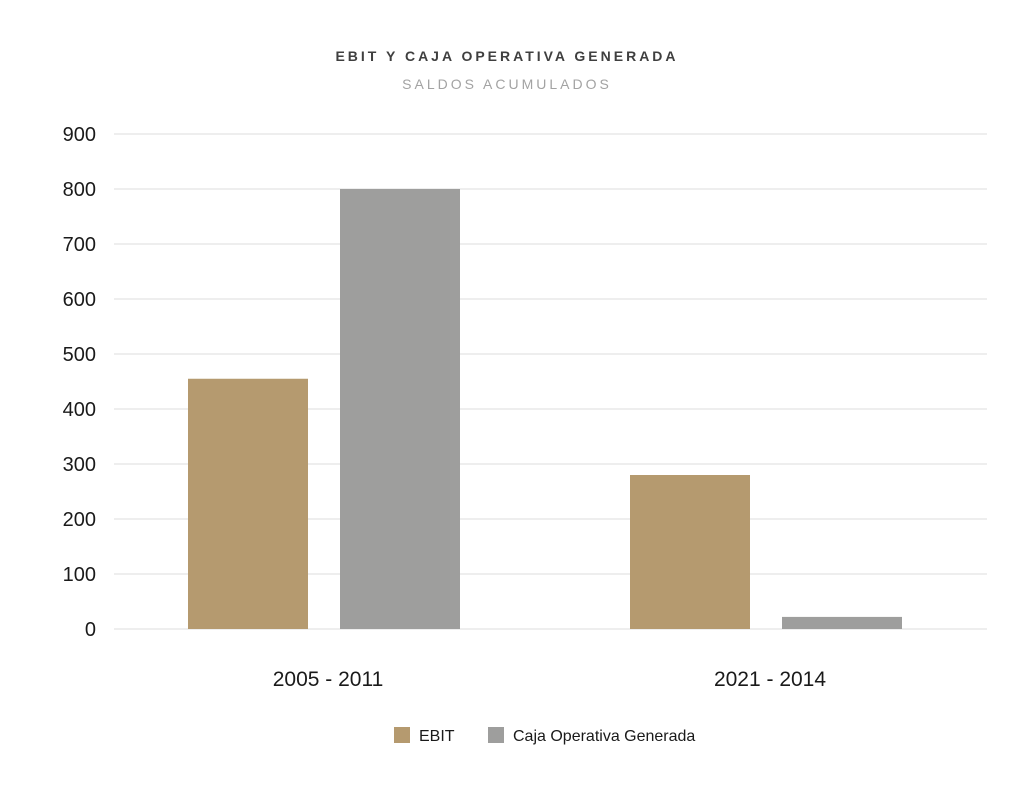 Image resolution: width=1024 pixels, height=793 pixels. Describe the element at coordinates (90, 630) in the screenshot. I see `y-tick-label: 0` at that location.